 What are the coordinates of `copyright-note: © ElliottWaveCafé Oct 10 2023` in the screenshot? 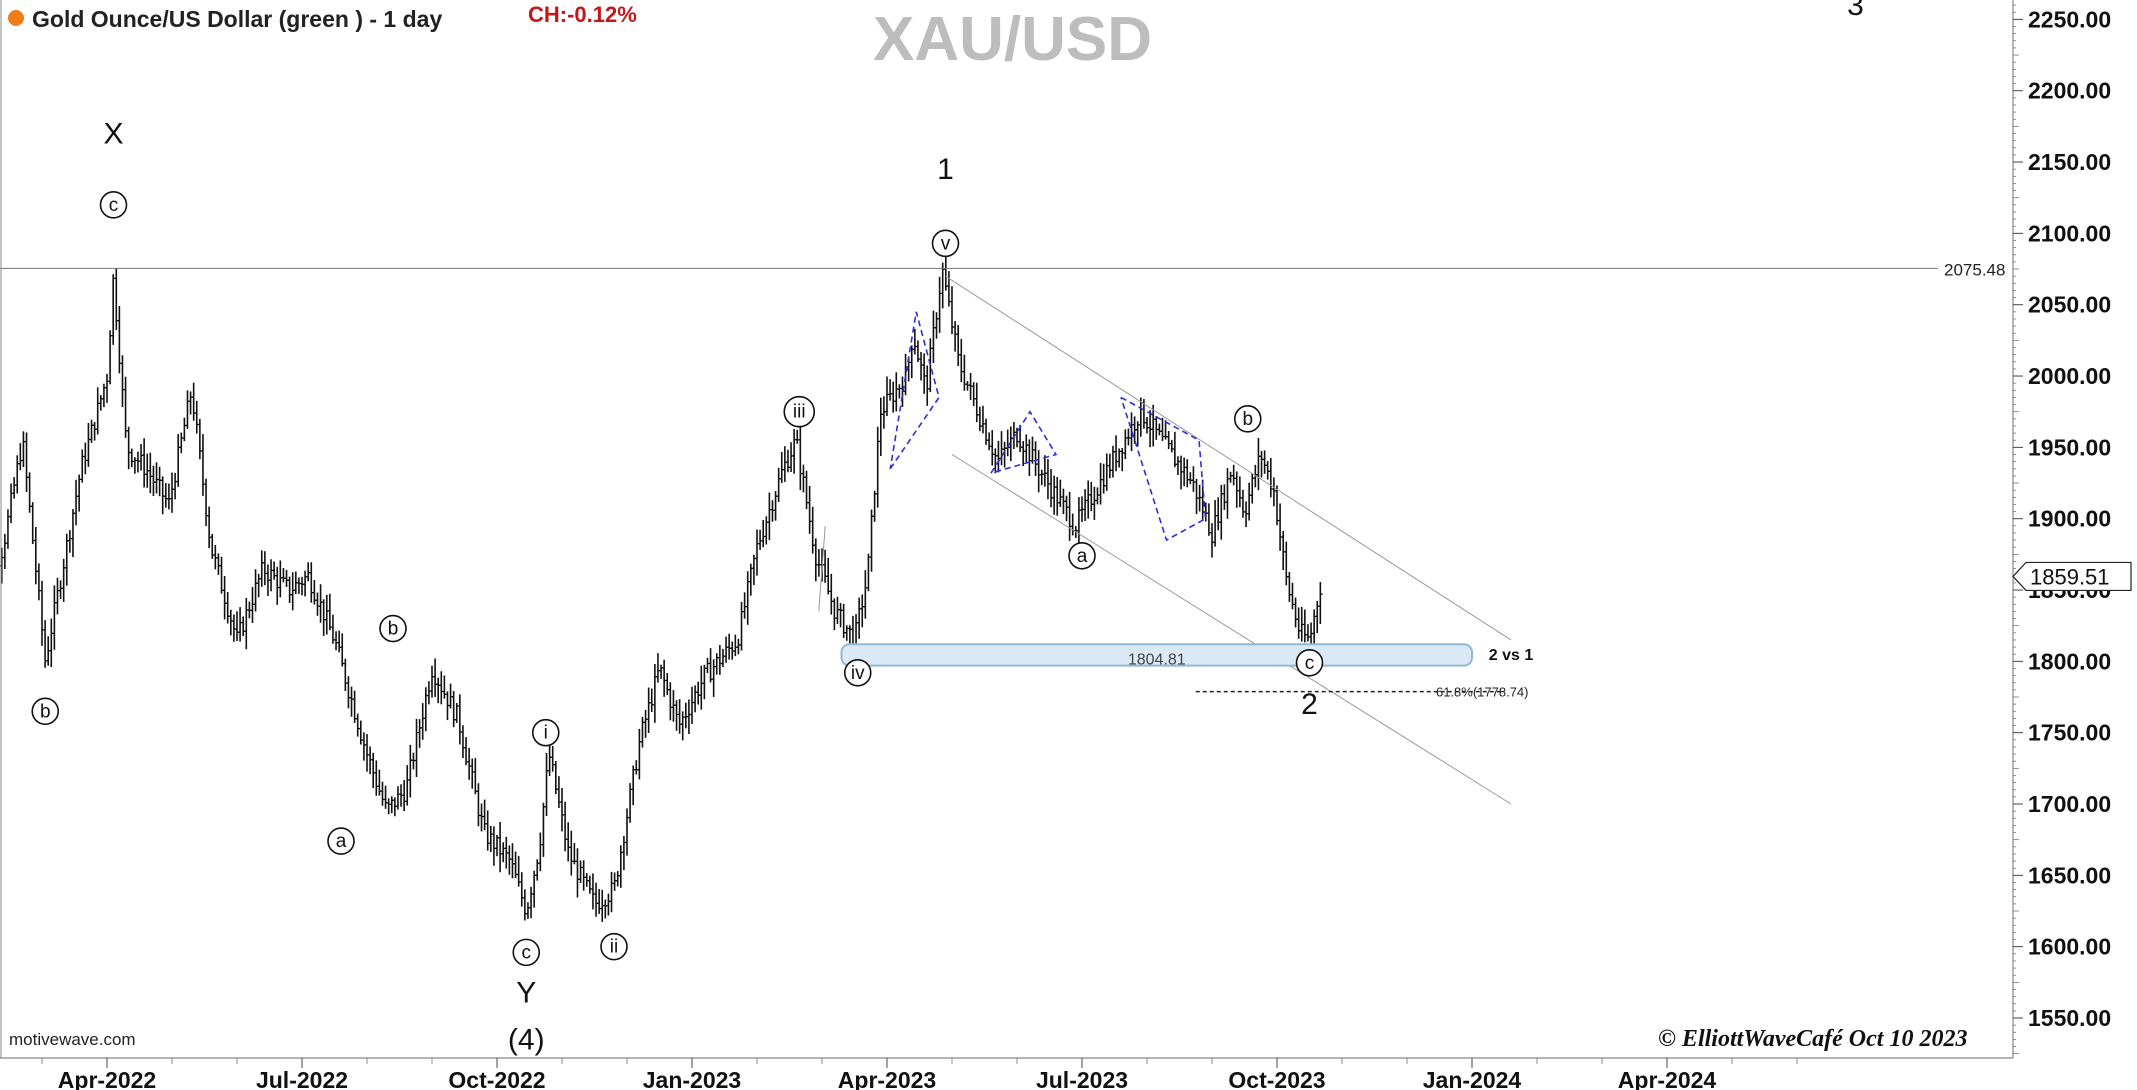 It's located at (1813, 1039).